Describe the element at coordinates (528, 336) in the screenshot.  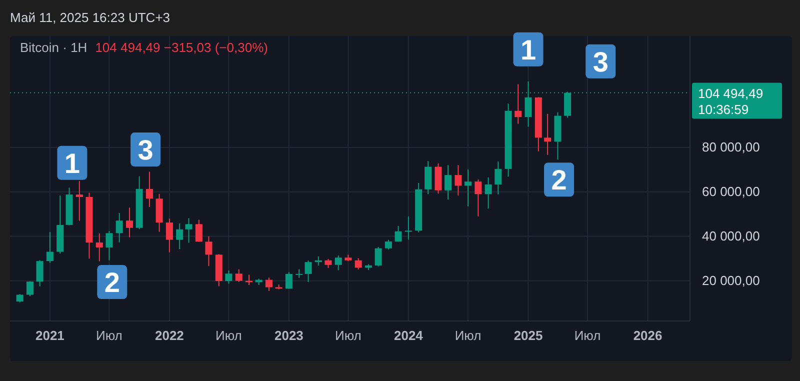
I see `x-tick-label: 2025` at that location.